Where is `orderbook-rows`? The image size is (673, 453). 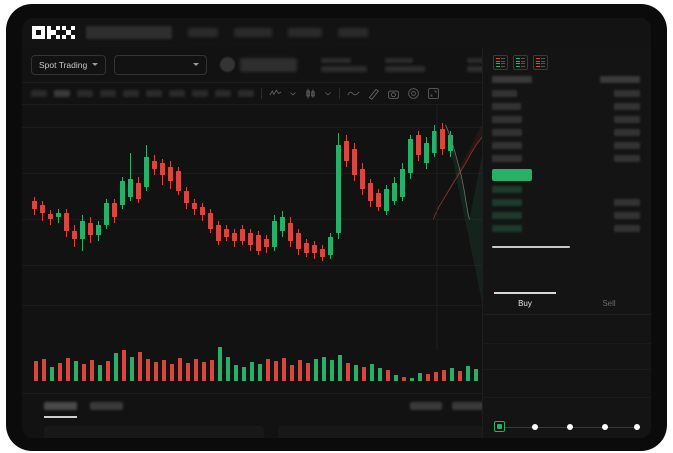
orderbook-rows is located at coordinates (567, 174).